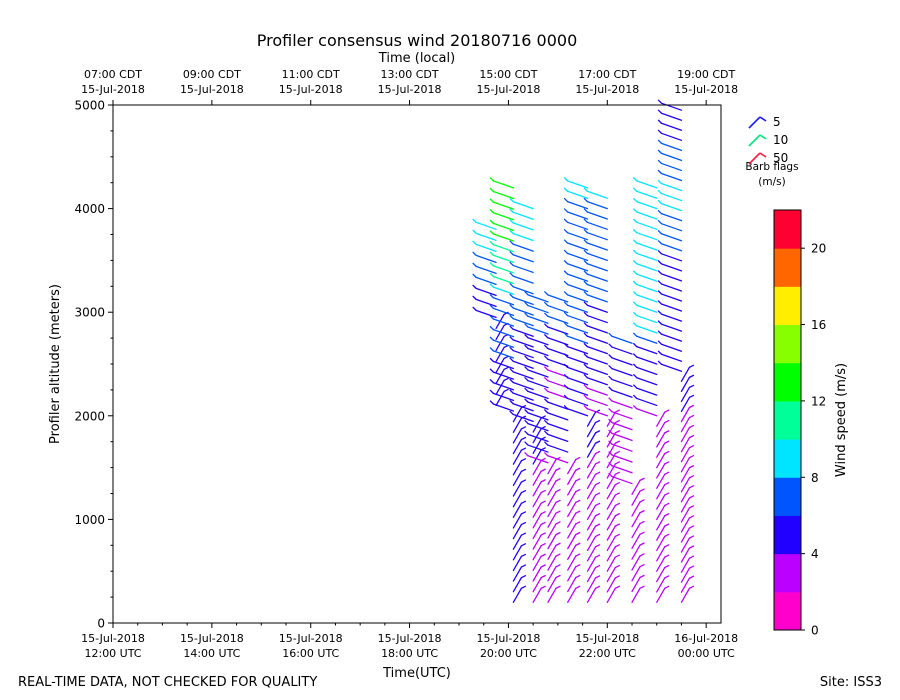 The width and height of the screenshot is (900, 700). What do you see at coordinates (818, 249) in the screenshot?
I see `colorbar-tick-label: 20` at bounding box center [818, 249].